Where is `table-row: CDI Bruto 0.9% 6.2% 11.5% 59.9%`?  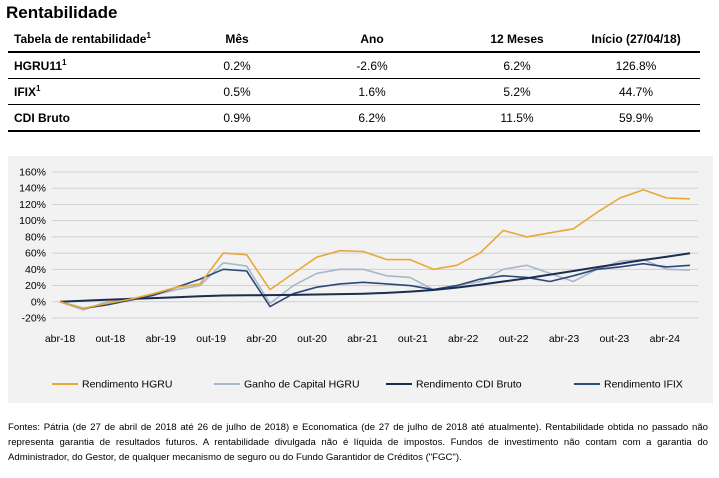 table-row: CDI Bruto 0.9% 6.2% 11.5% 59.9% is located at coordinates (354, 118).